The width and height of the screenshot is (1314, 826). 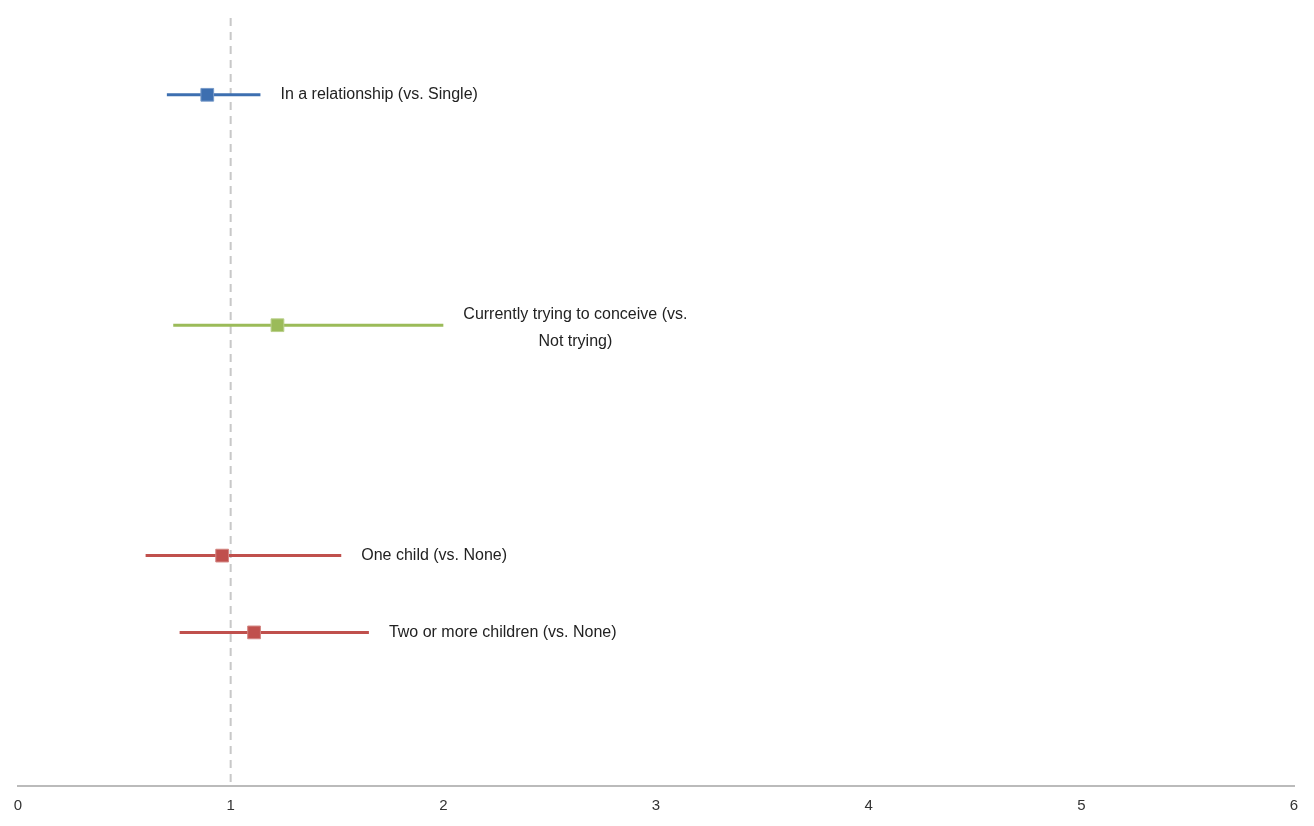 I want to click on x-tick-label: 2, so click(x=443, y=805).